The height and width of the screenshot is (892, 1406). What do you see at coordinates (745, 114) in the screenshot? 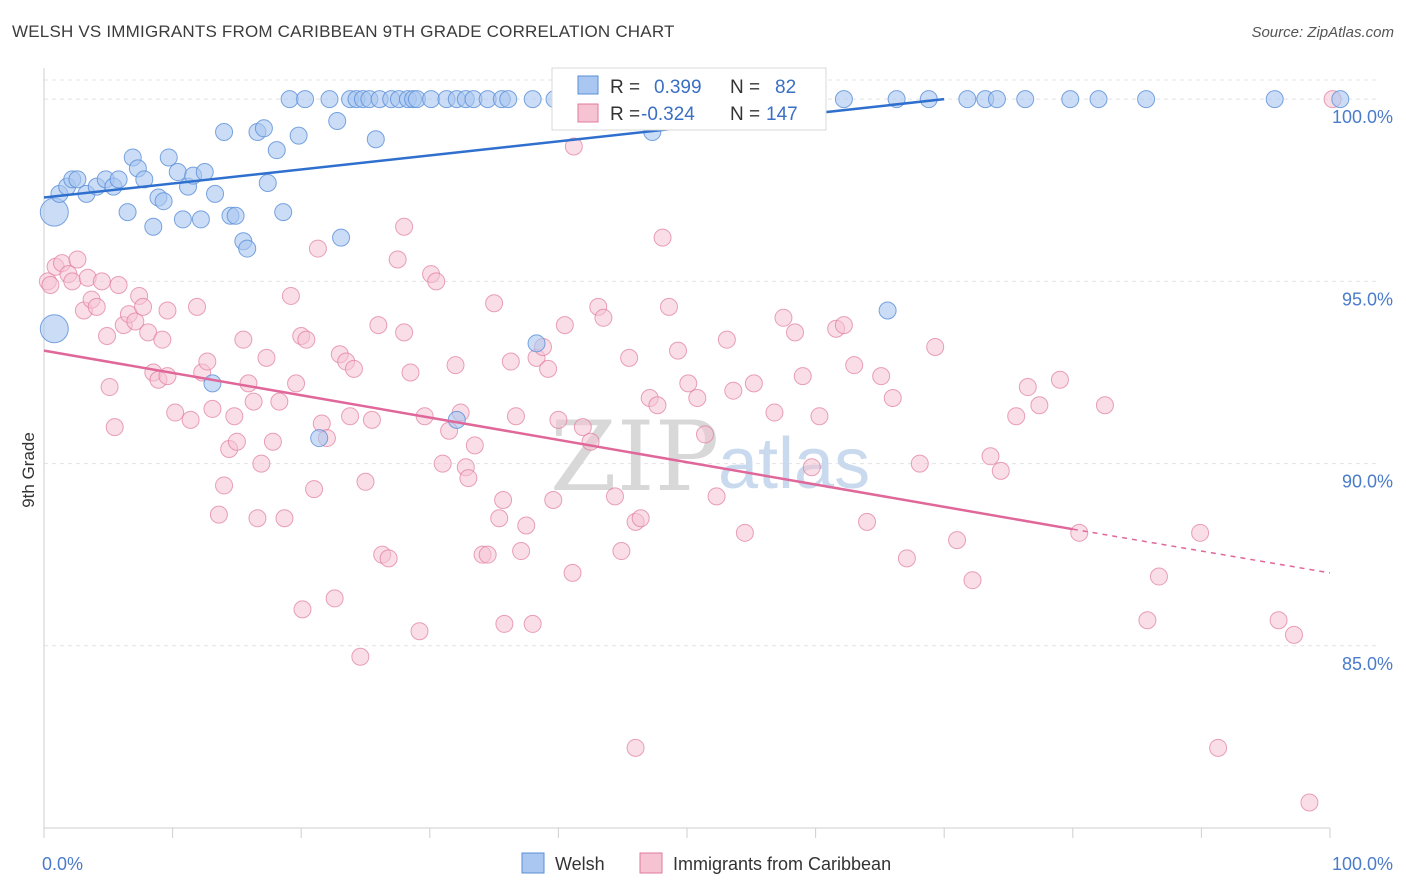
I see `legend-caribbean-n-label: N =` at bounding box center [745, 114].